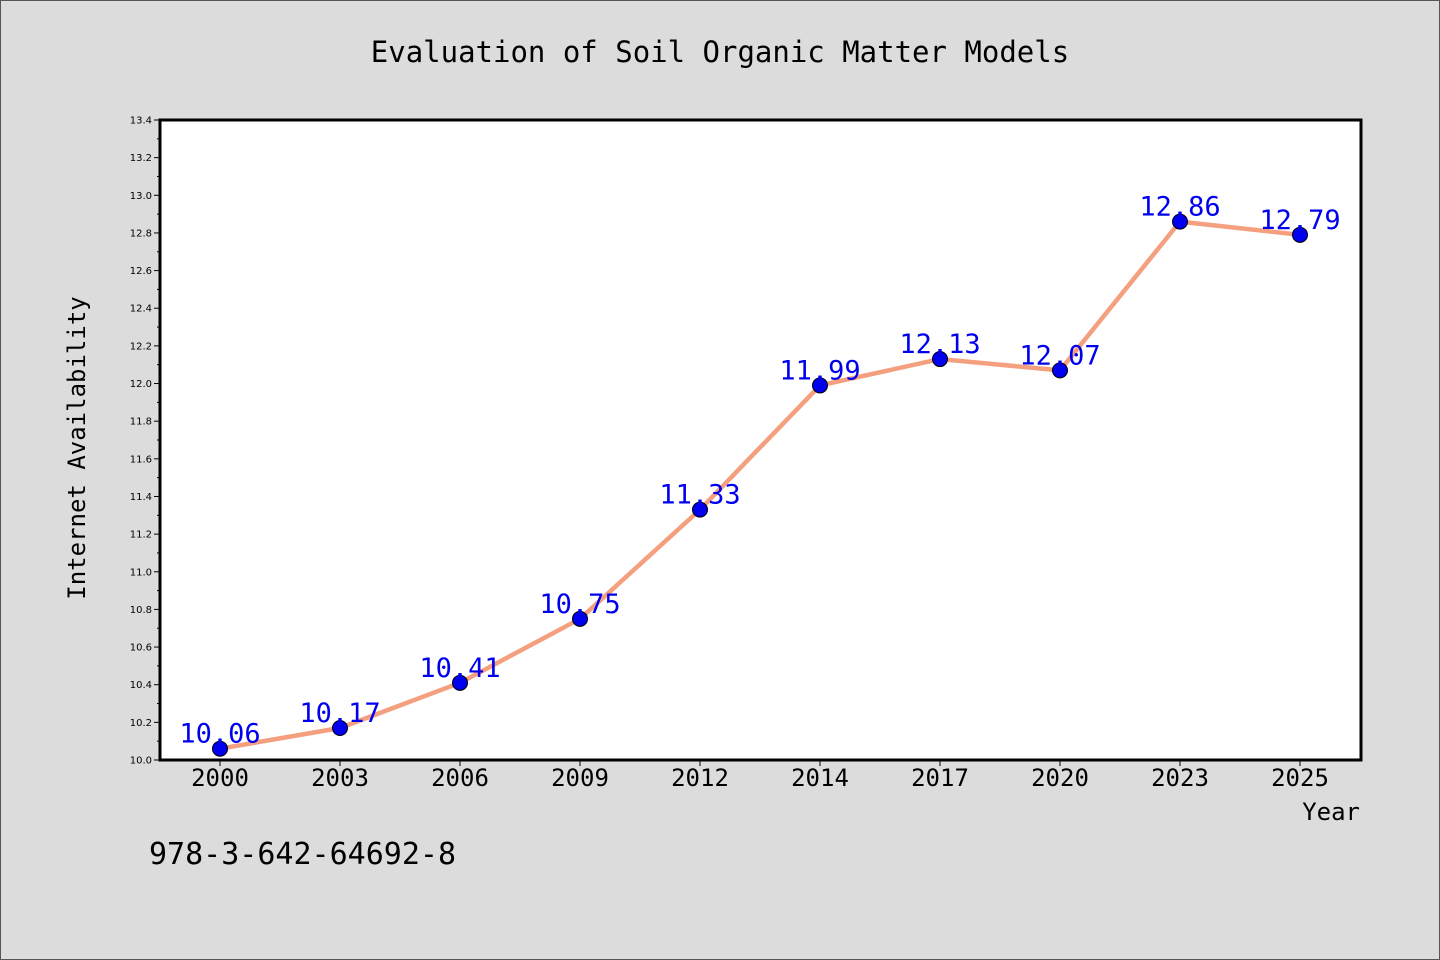  What do you see at coordinates (141, 384) in the screenshot?
I see `y-tick-label: 12.0` at bounding box center [141, 384].